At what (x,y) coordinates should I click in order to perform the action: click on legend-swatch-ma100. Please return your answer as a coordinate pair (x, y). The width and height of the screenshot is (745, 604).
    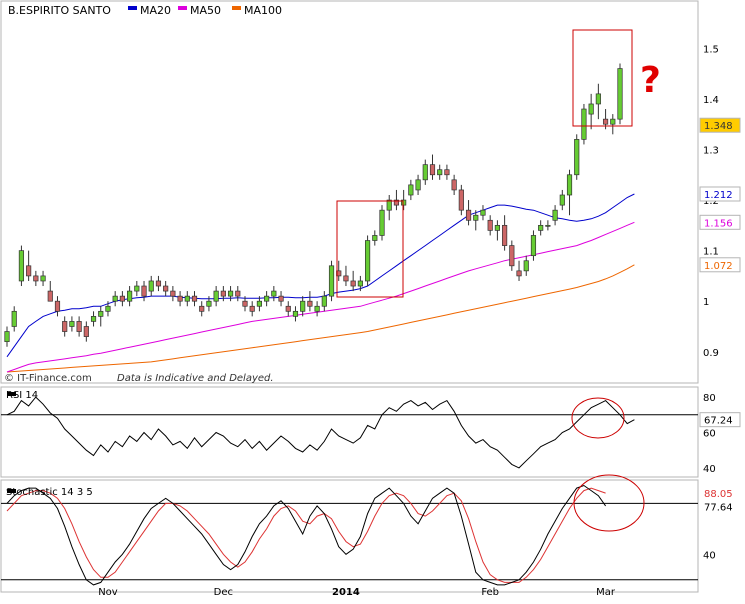
    Looking at the image, I should click on (236, 8).